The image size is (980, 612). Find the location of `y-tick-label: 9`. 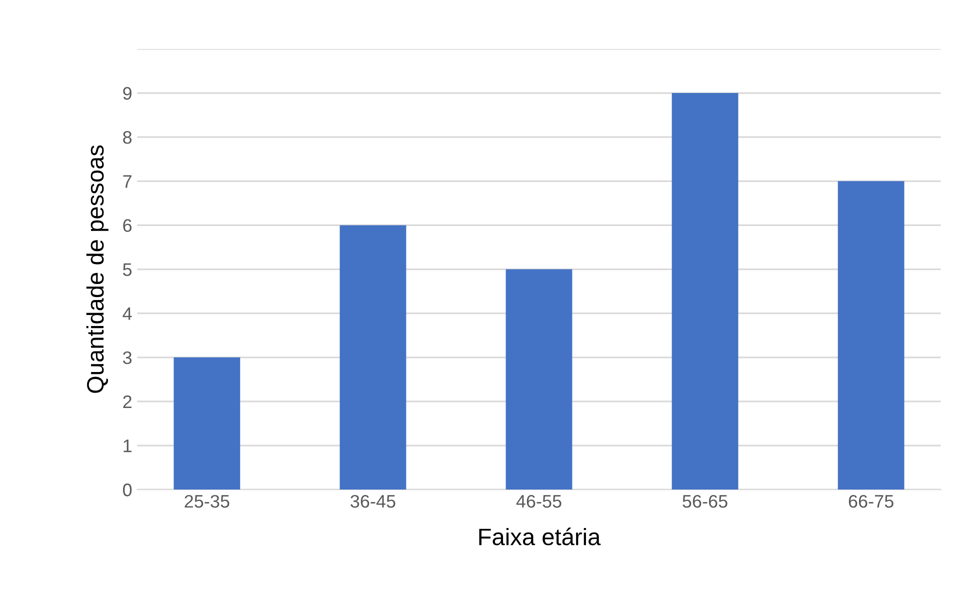

y-tick-label: 9 is located at coordinates (127, 93).